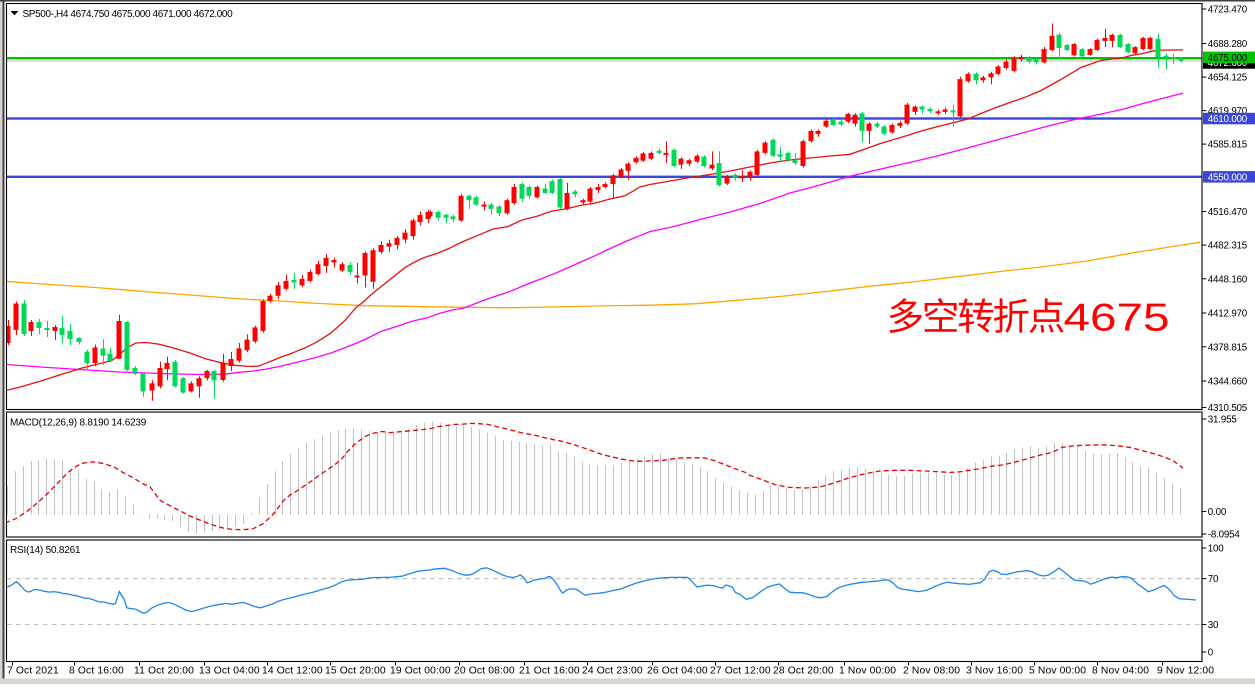  I want to click on svg-text: 4344.660, so click(1228, 382).